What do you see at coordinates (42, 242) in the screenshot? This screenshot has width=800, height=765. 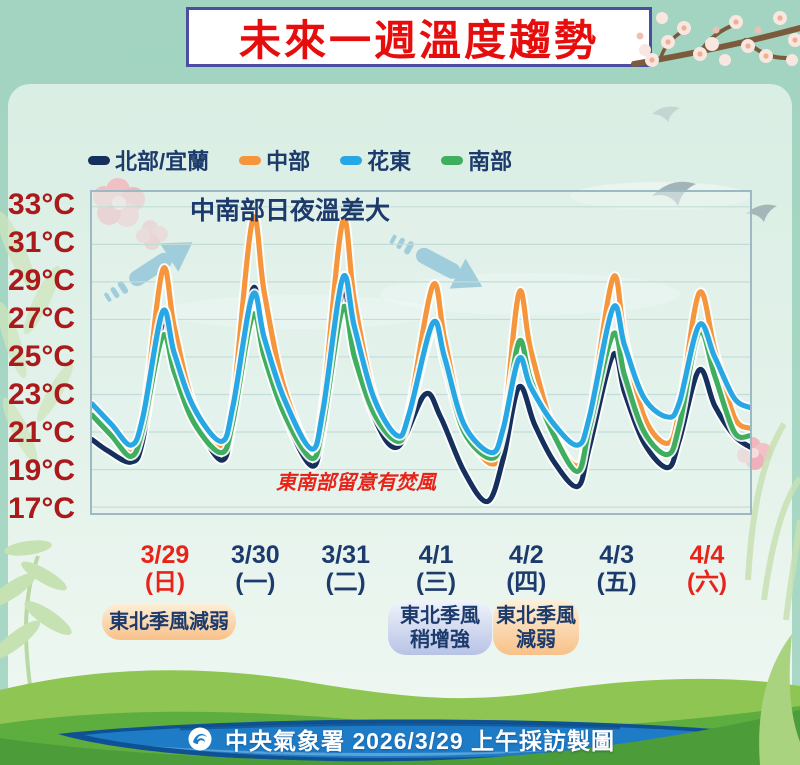 I see `y-tick-label: 31°C` at bounding box center [42, 242].